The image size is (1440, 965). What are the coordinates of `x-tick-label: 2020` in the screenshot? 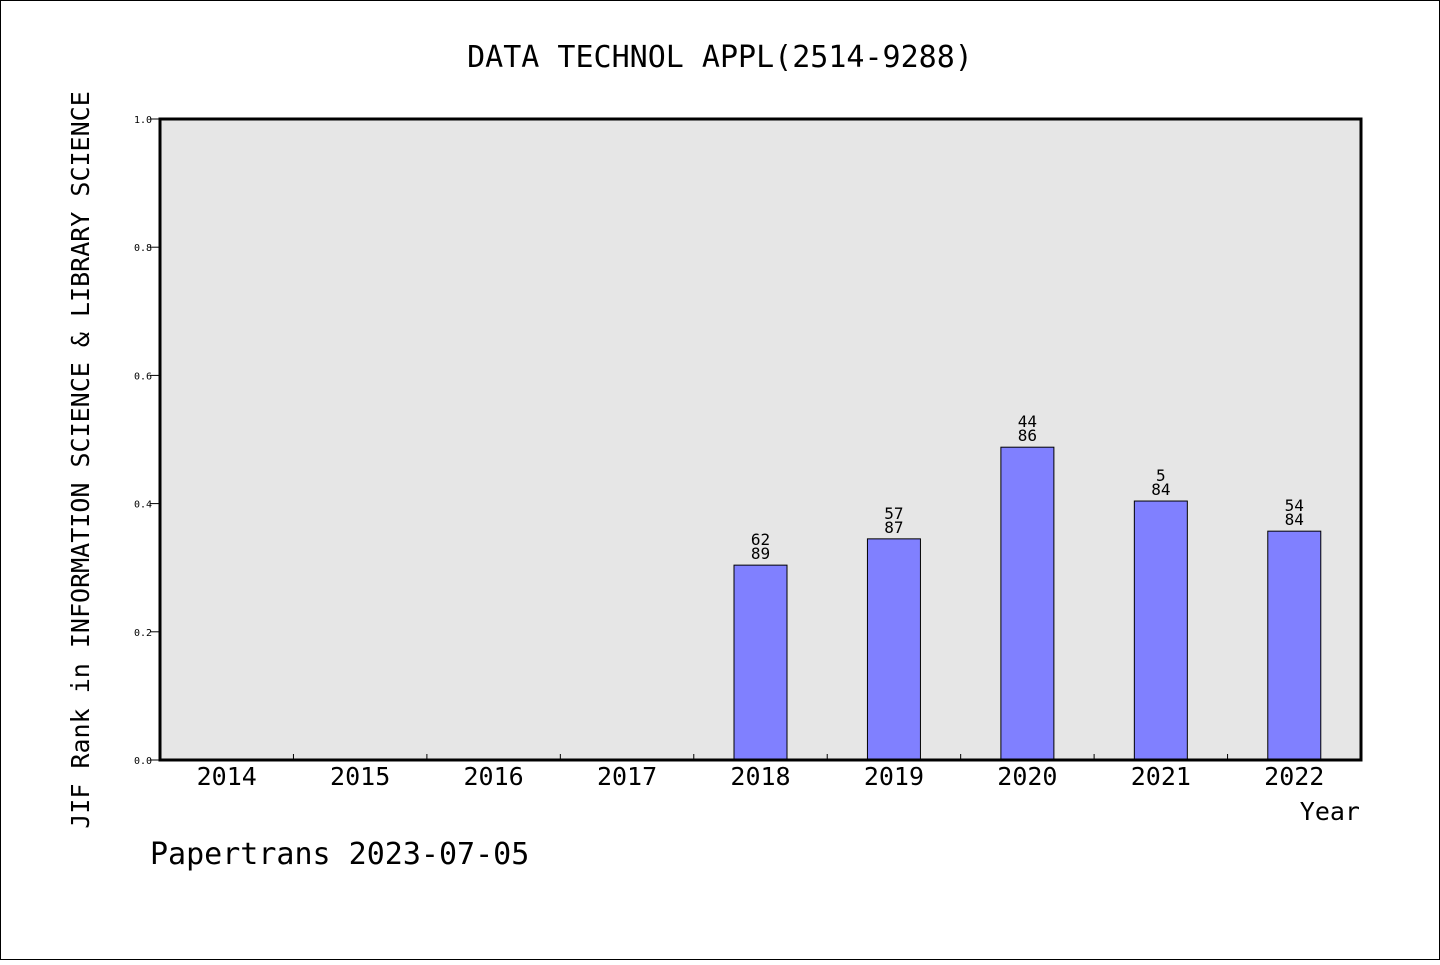 It's located at (1027, 776).